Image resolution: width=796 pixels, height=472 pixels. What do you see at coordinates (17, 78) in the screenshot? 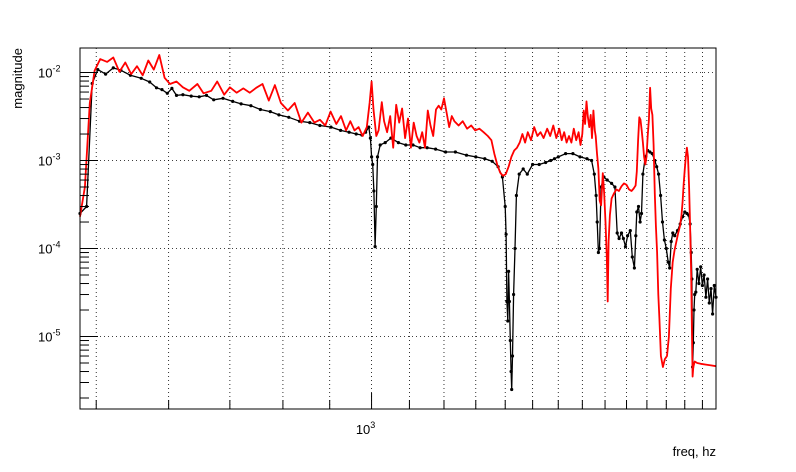
I see `y-axis-label: magnitude` at bounding box center [17, 78].